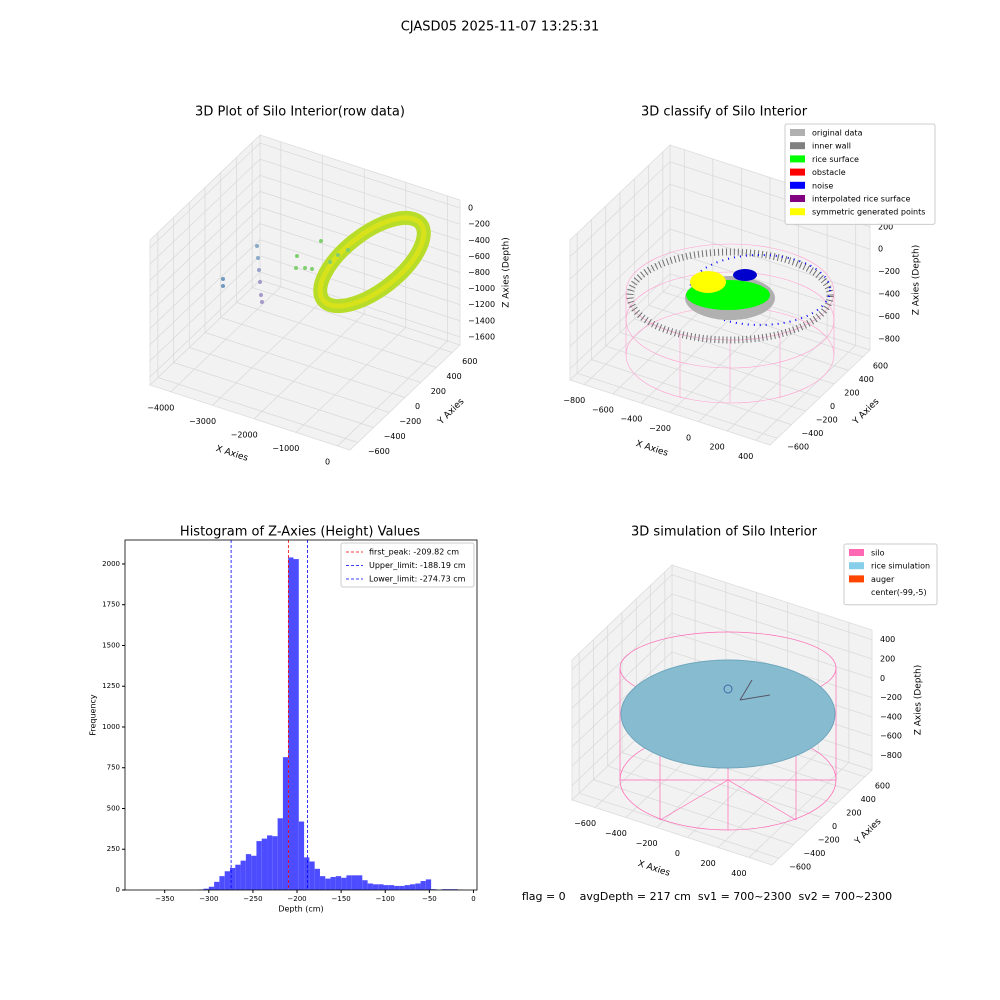 The image size is (1000, 1000). Describe the element at coordinates (755, 690) in the screenshot. I see `auger-sketch` at that location.